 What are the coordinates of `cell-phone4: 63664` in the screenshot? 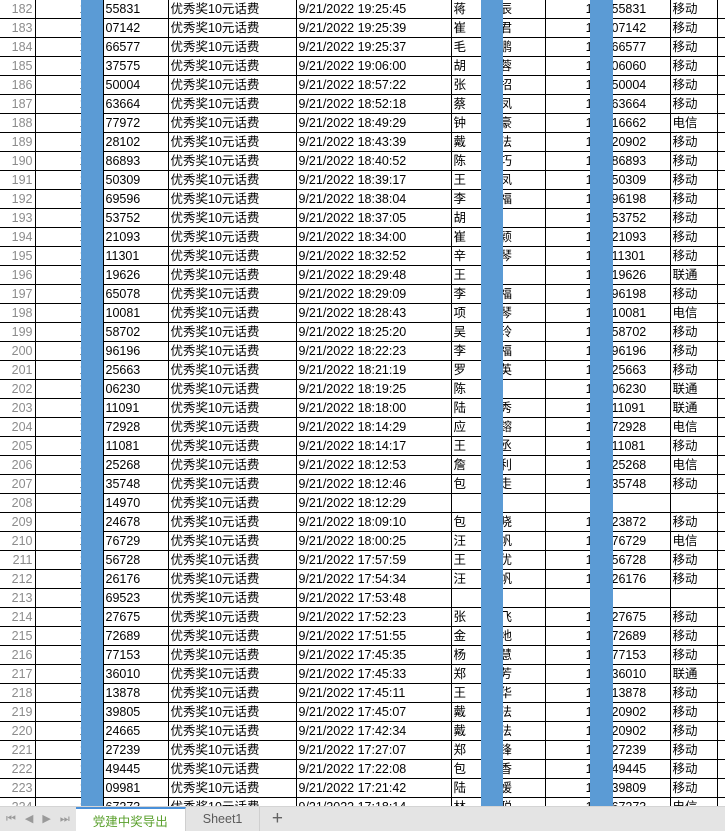 It's located at (640, 104).